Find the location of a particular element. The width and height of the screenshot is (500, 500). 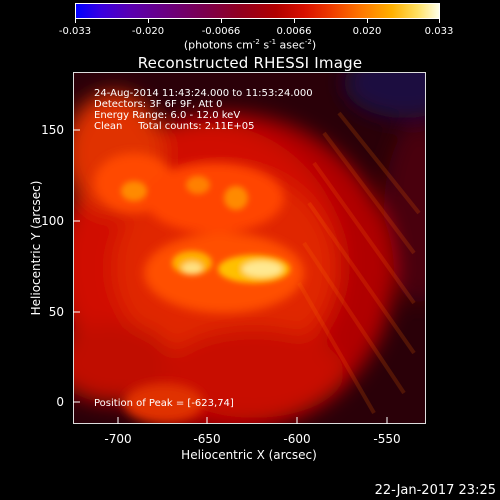

colorbar-tick-label: 0.033 is located at coordinates (439, 31).